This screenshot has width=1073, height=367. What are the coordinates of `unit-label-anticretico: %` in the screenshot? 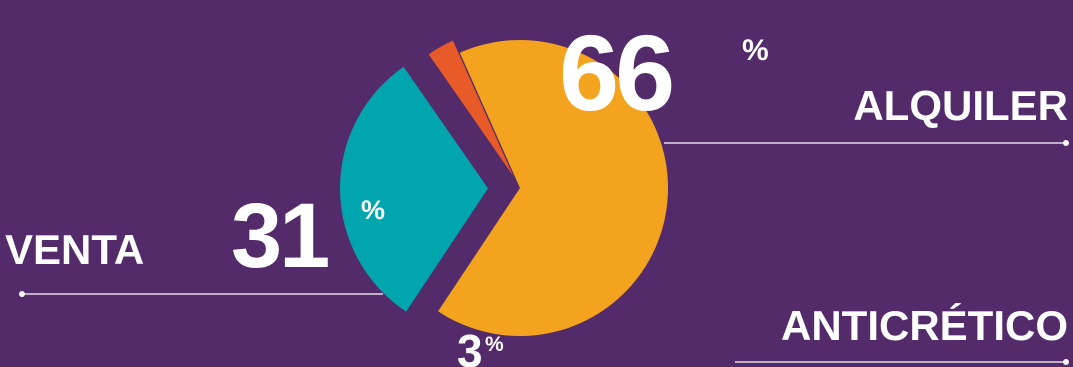 It's located at (494, 344).